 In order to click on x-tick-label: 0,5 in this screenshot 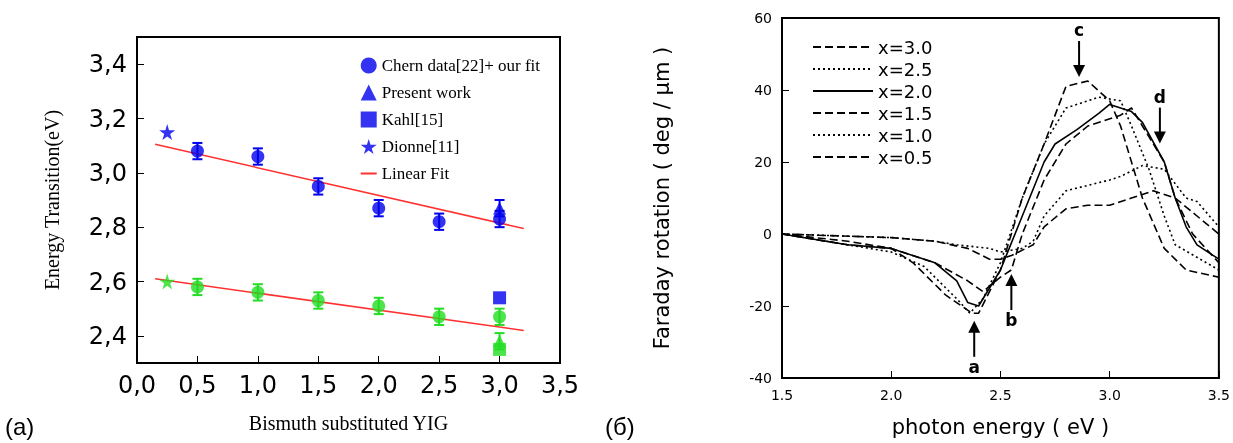, I will do `click(197, 385)`.